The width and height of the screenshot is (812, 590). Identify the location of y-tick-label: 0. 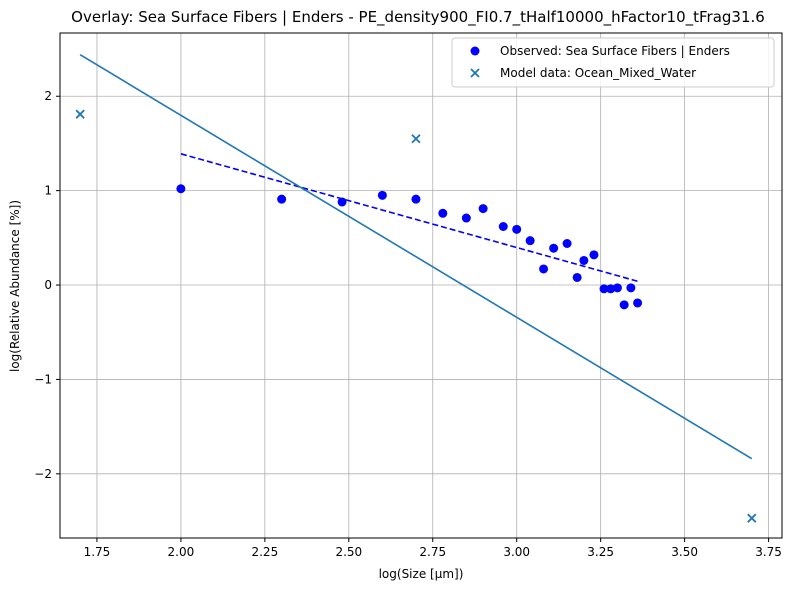
(48, 285).